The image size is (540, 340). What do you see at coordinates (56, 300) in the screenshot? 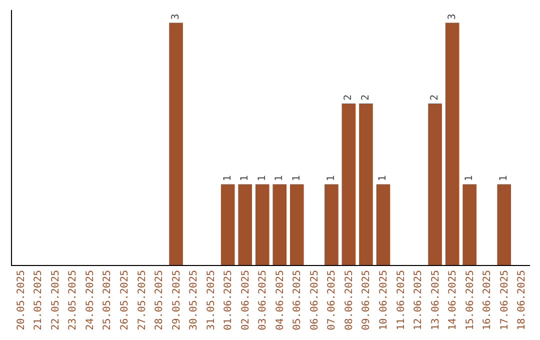
I see `x-tick-label: 22.05.2025` at bounding box center [56, 300].